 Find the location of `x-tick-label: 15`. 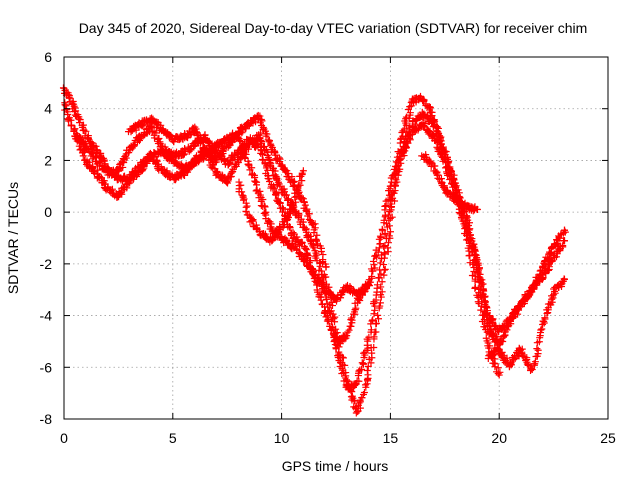

x-tick-label: 15 is located at coordinates (391, 438).